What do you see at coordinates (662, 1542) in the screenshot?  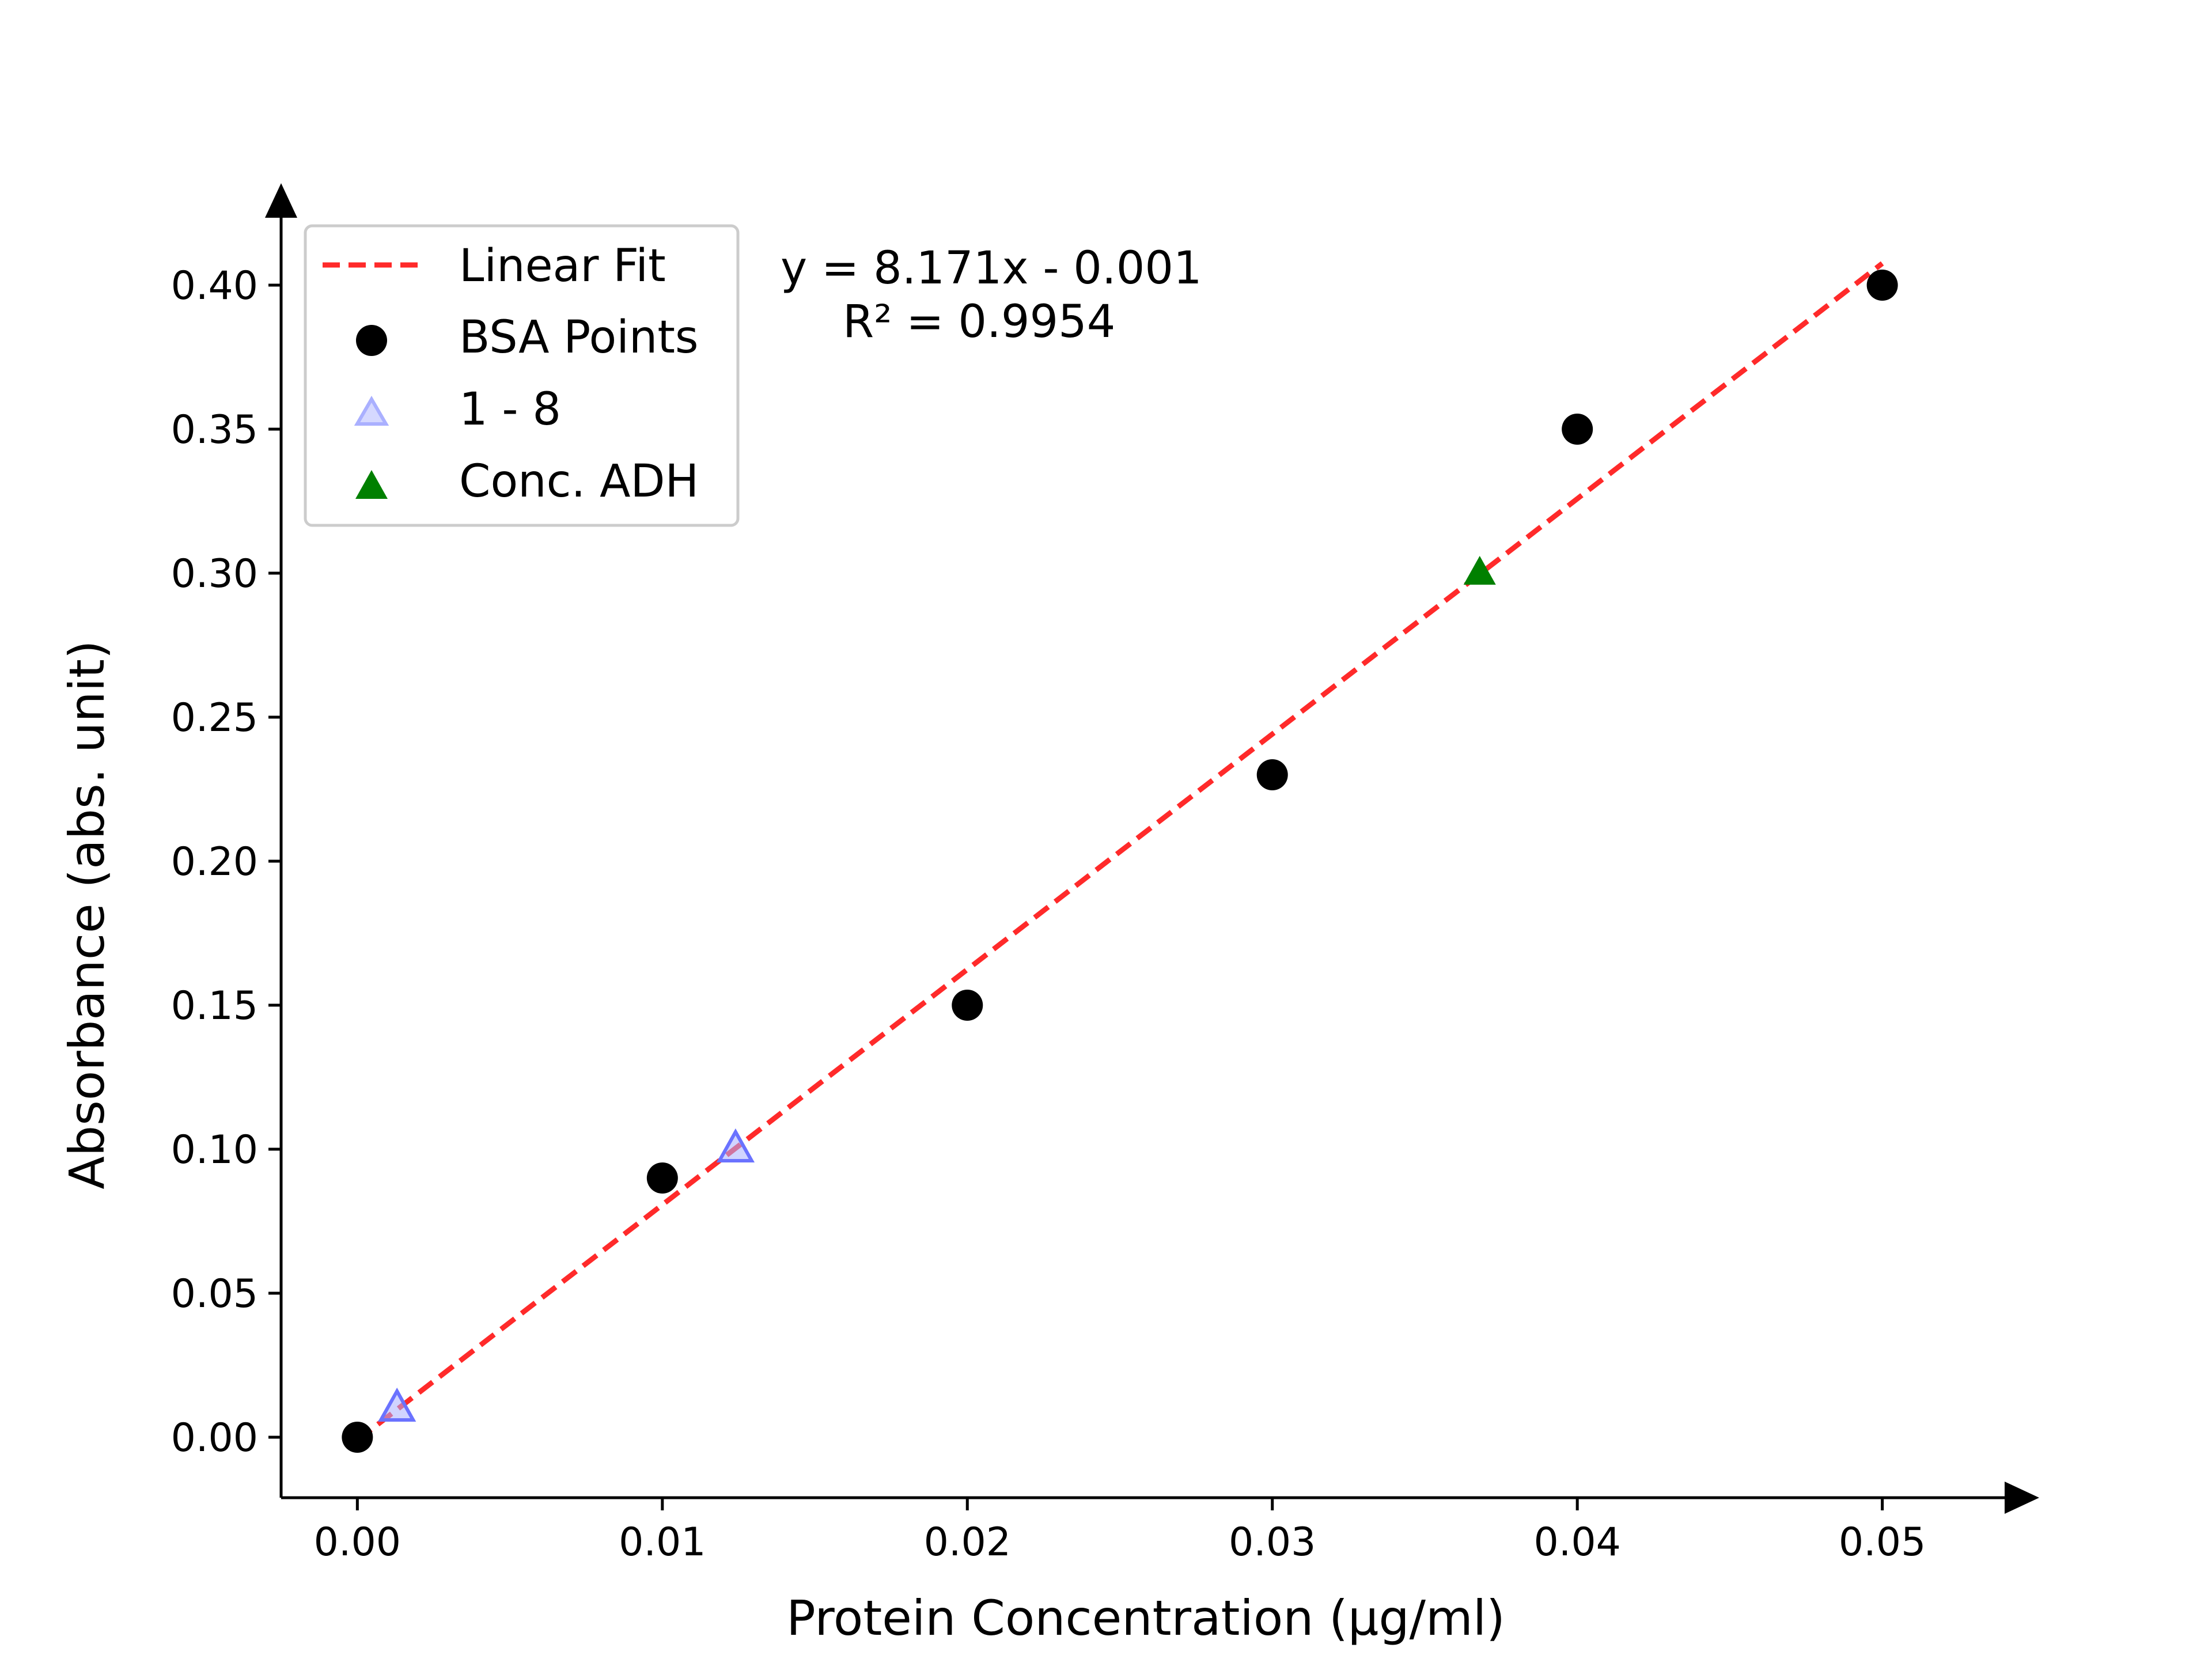 I see `x-tick-label: 0.01` at bounding box center [662, 1542].